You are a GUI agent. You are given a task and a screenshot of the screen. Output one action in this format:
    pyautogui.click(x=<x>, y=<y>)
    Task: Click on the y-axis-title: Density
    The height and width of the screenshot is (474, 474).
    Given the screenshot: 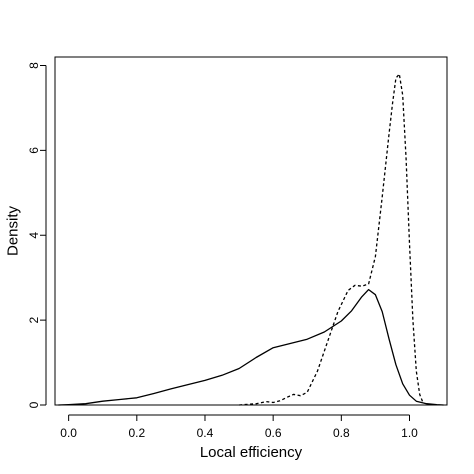 What is the action you would take?
    pyautogui.click(x=13, y=230)
    